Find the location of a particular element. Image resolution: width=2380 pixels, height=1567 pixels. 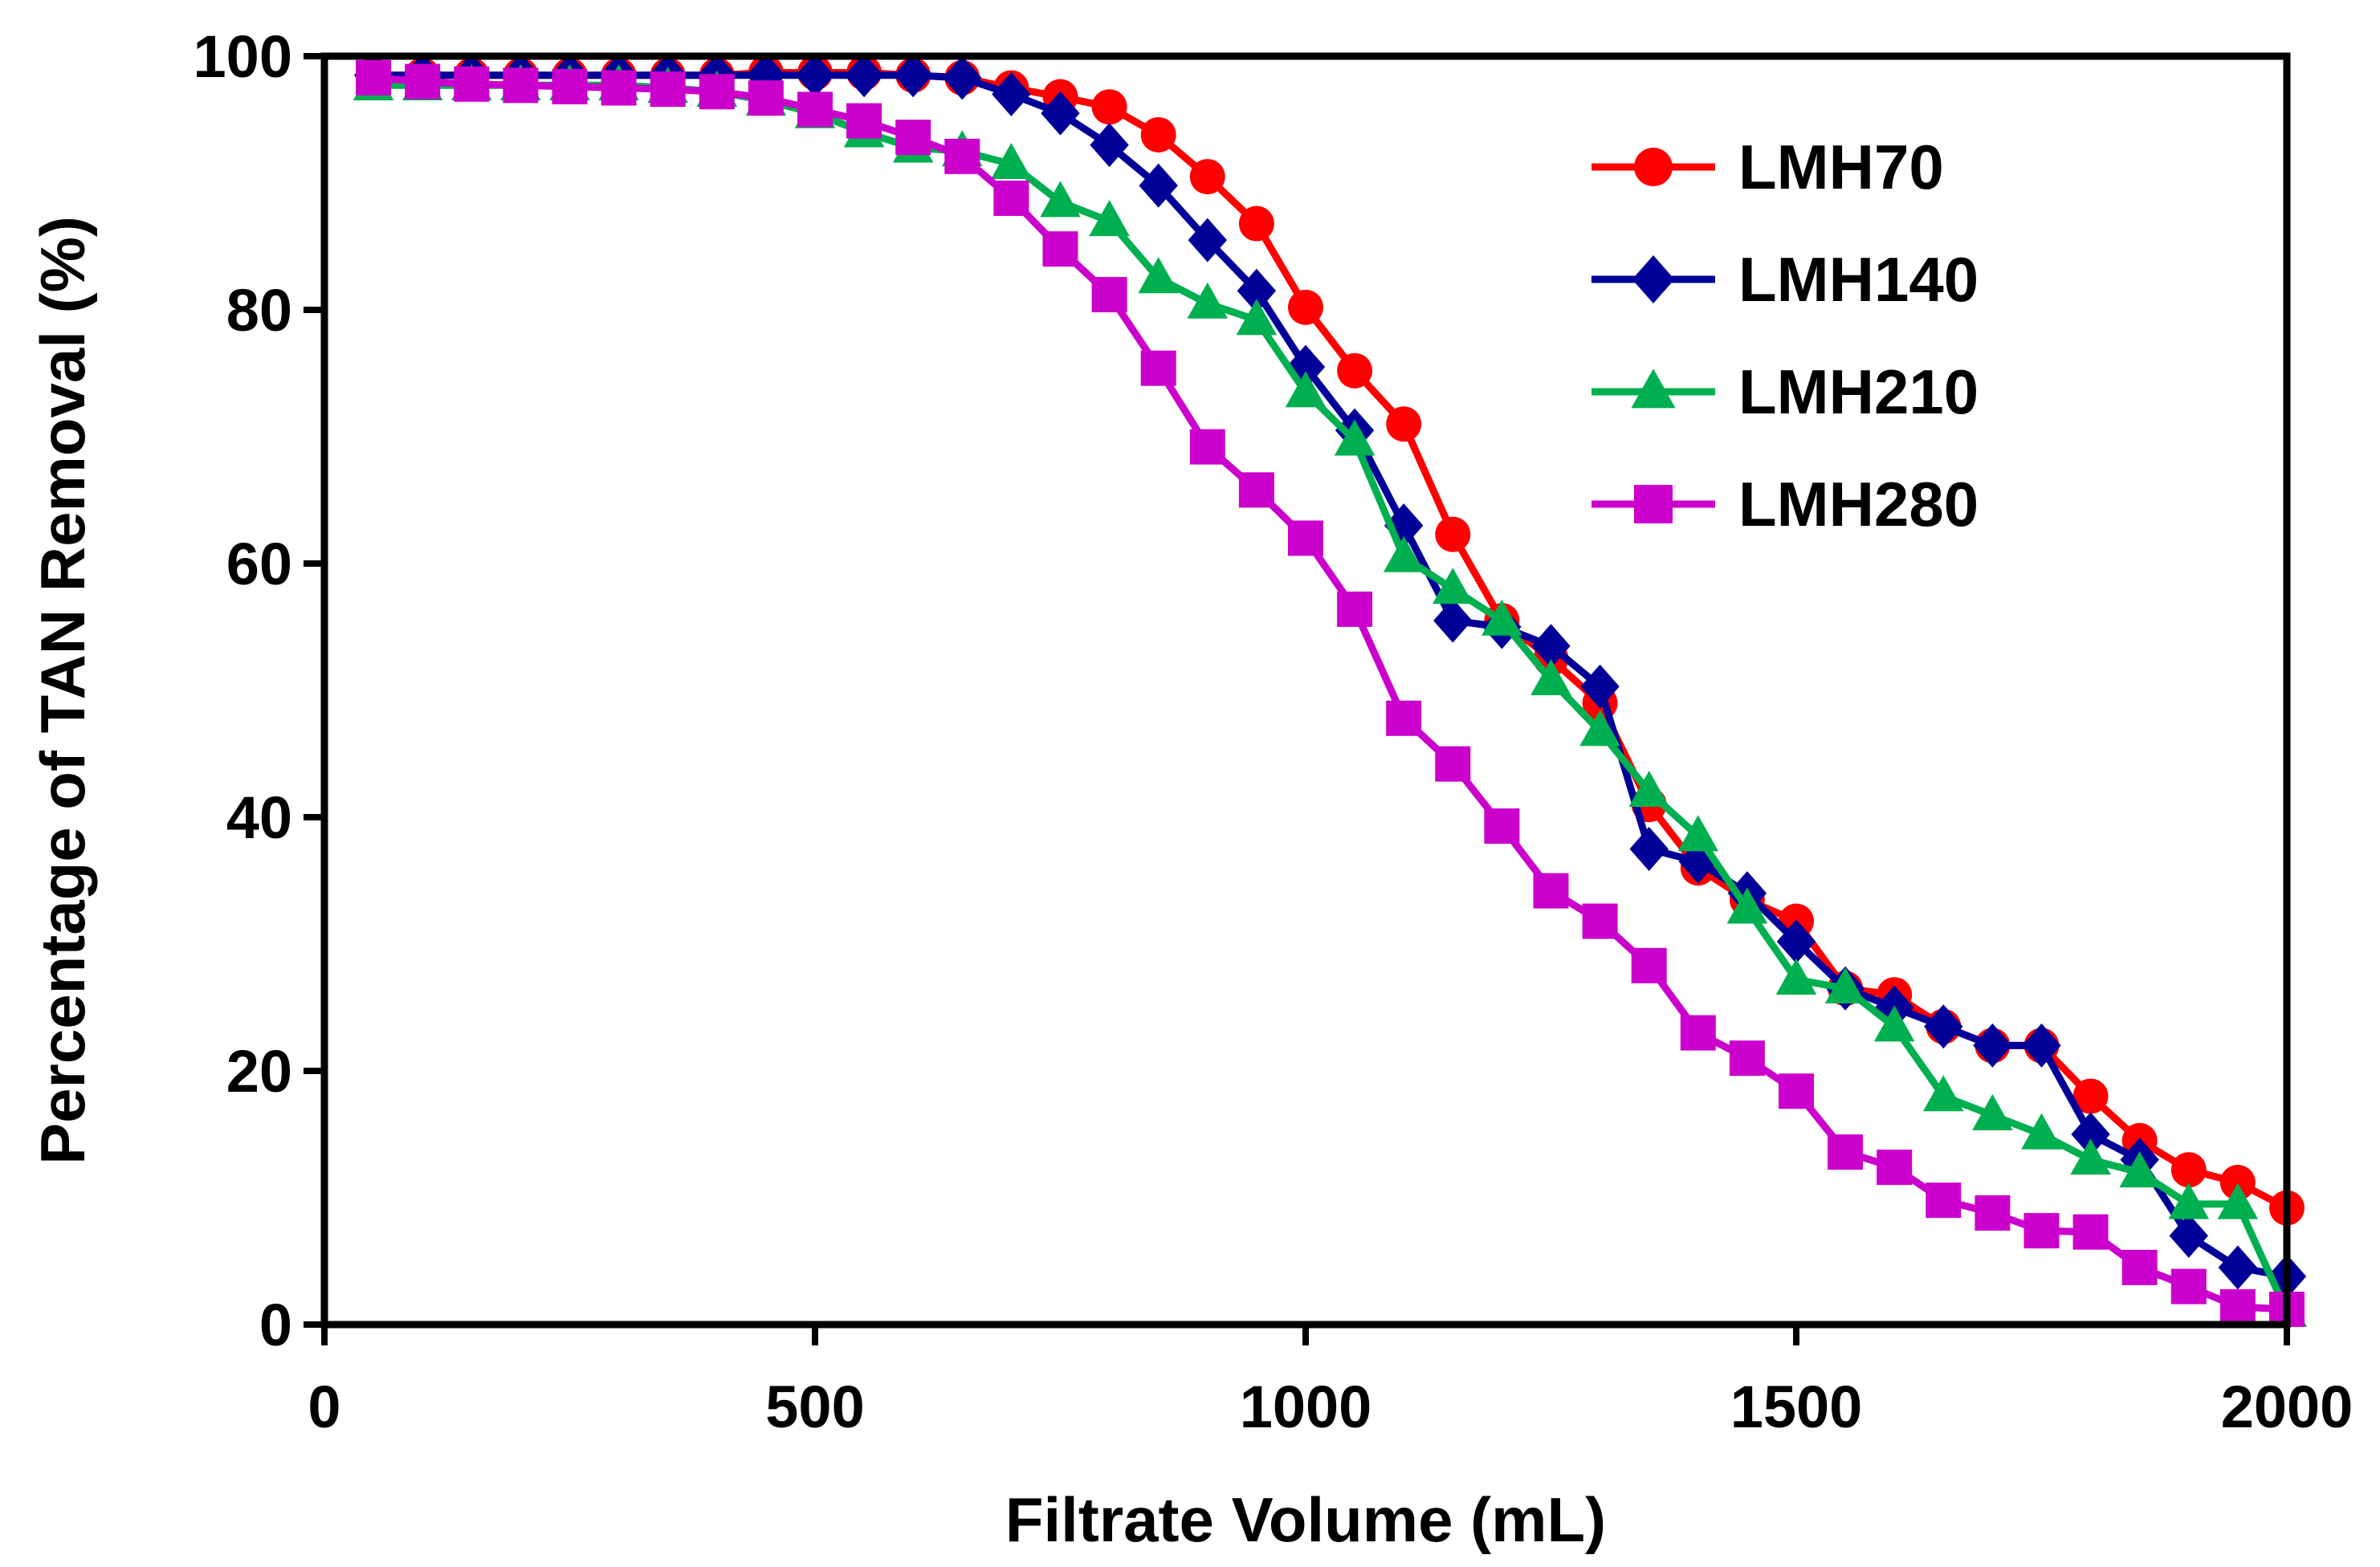

y-tick-label: 100 is located at coordinates (243, 56).